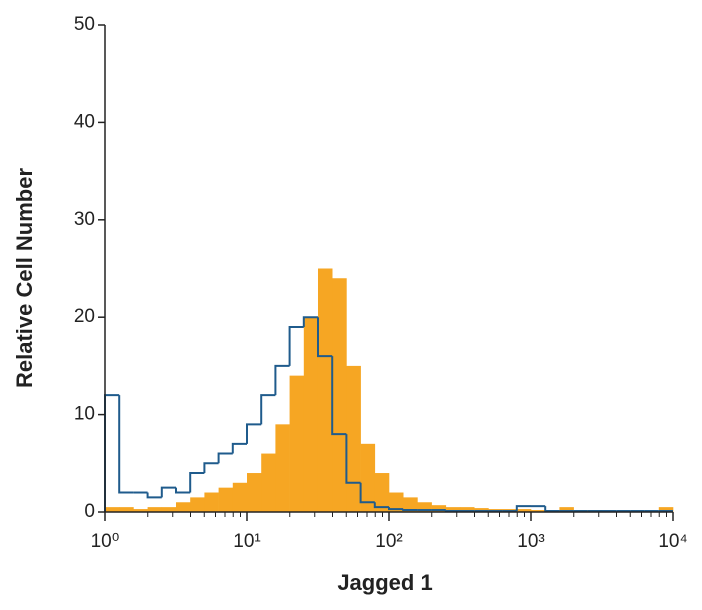 This screenshot has width=702, height=610. What do you see at coordinates (84, 219) in the screenshot?
I see `y-tick-label: 30` at bounding box center [84, 219].